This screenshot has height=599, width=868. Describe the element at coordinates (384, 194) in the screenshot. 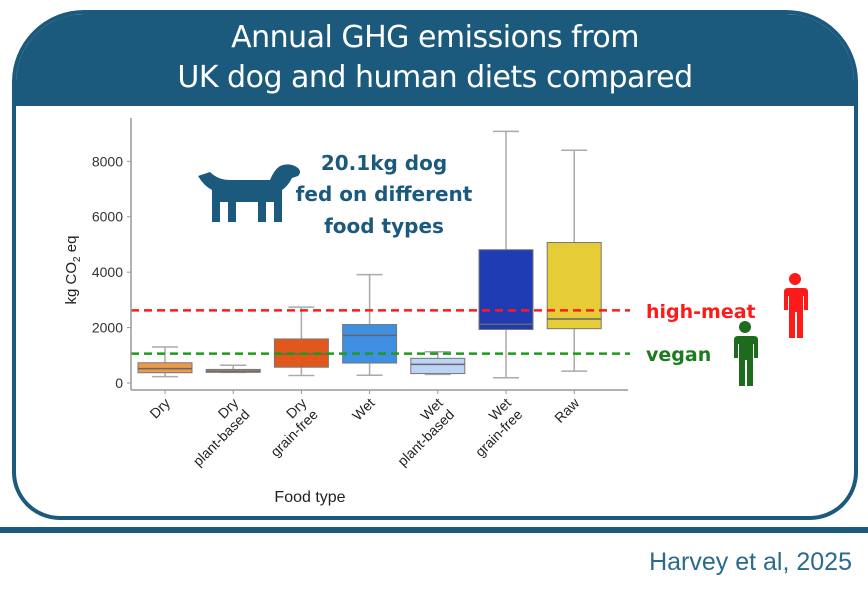

I see `annotation-line-2: fed on different` at that location.